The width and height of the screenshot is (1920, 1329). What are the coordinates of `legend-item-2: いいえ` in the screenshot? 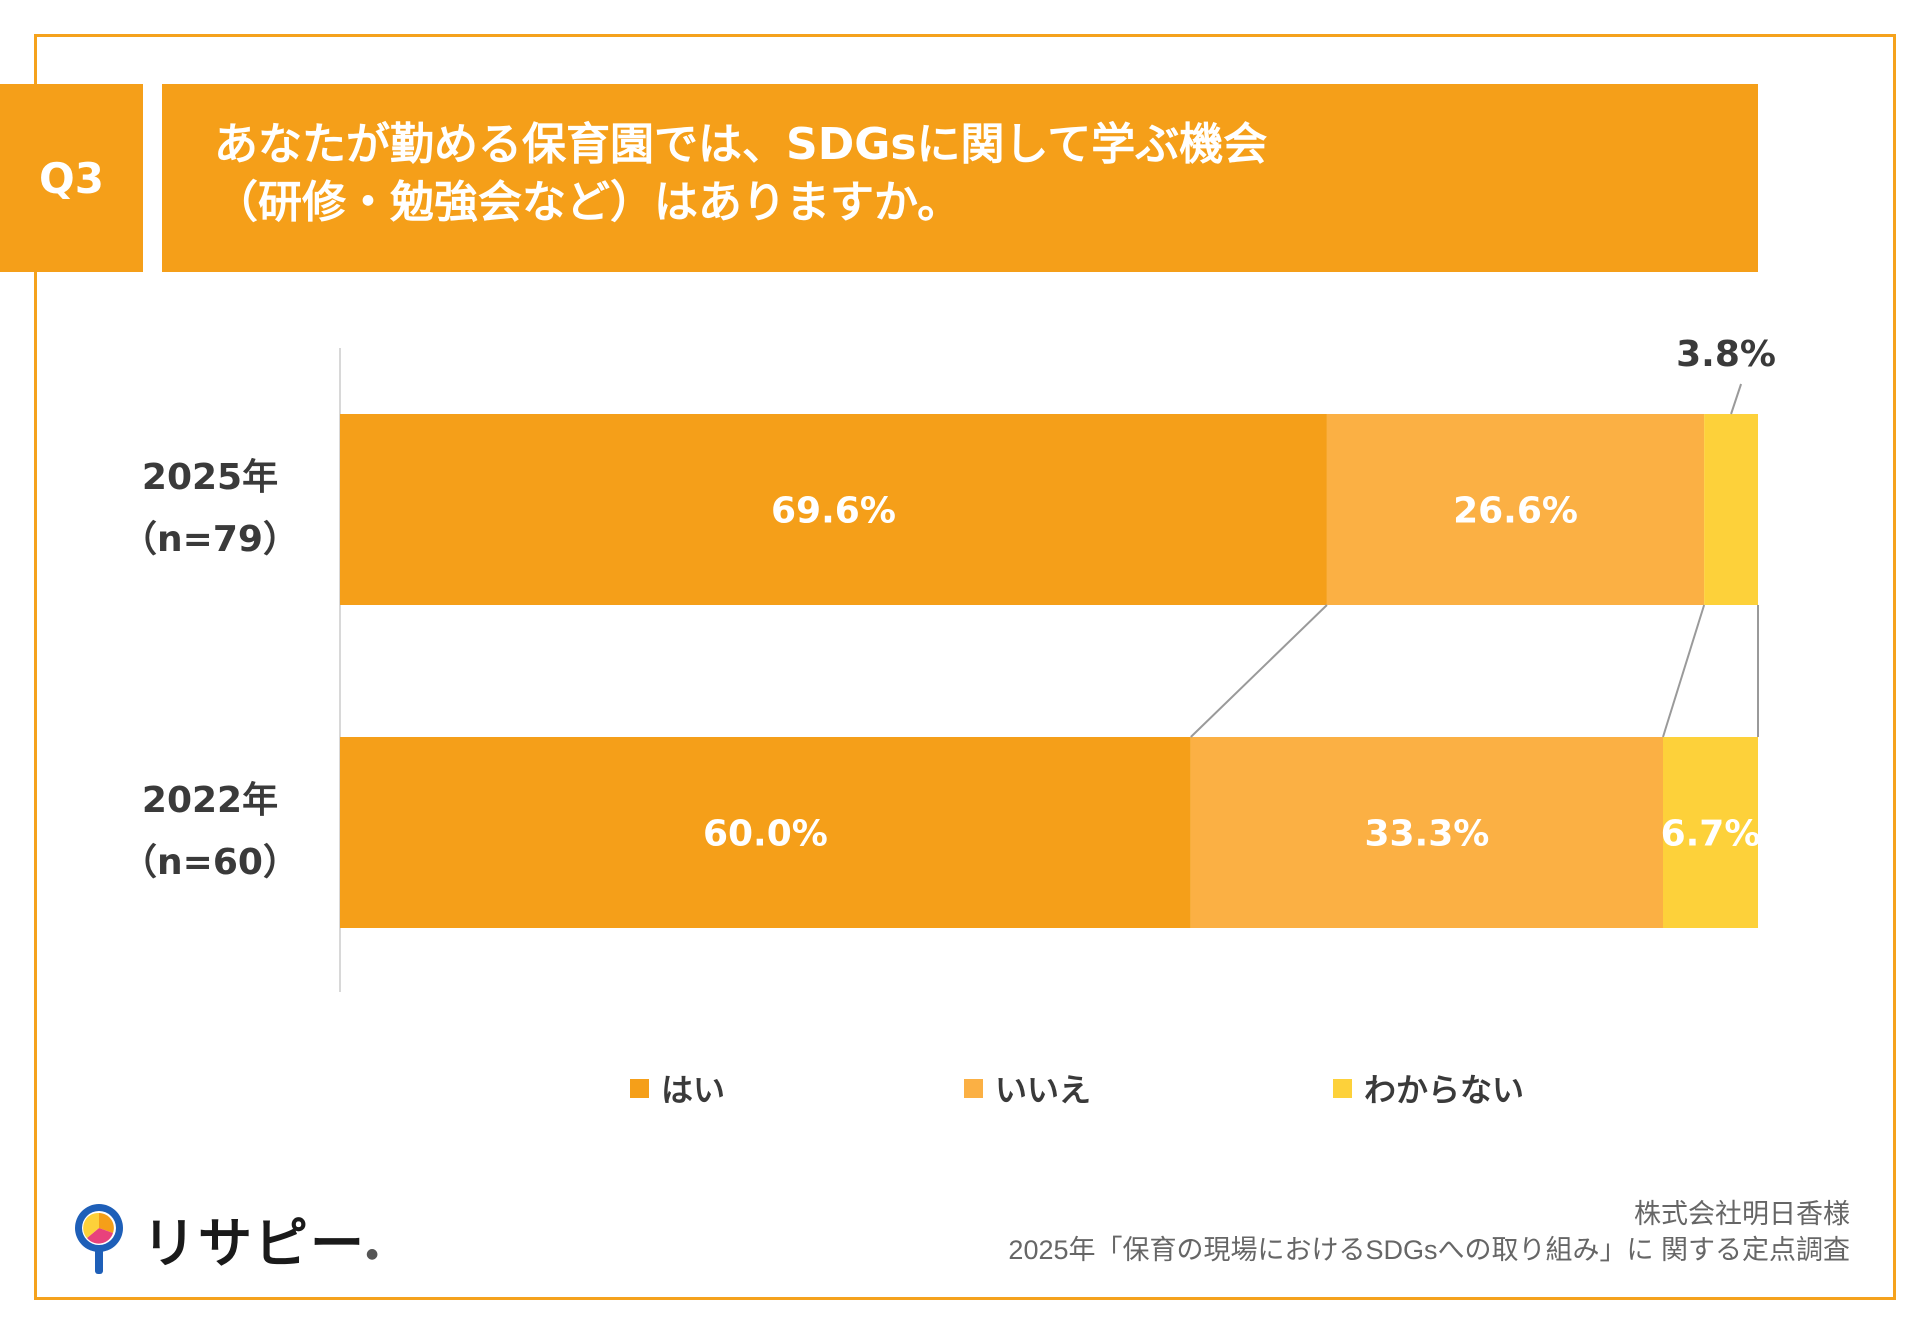 It's located at (1027, 1088).